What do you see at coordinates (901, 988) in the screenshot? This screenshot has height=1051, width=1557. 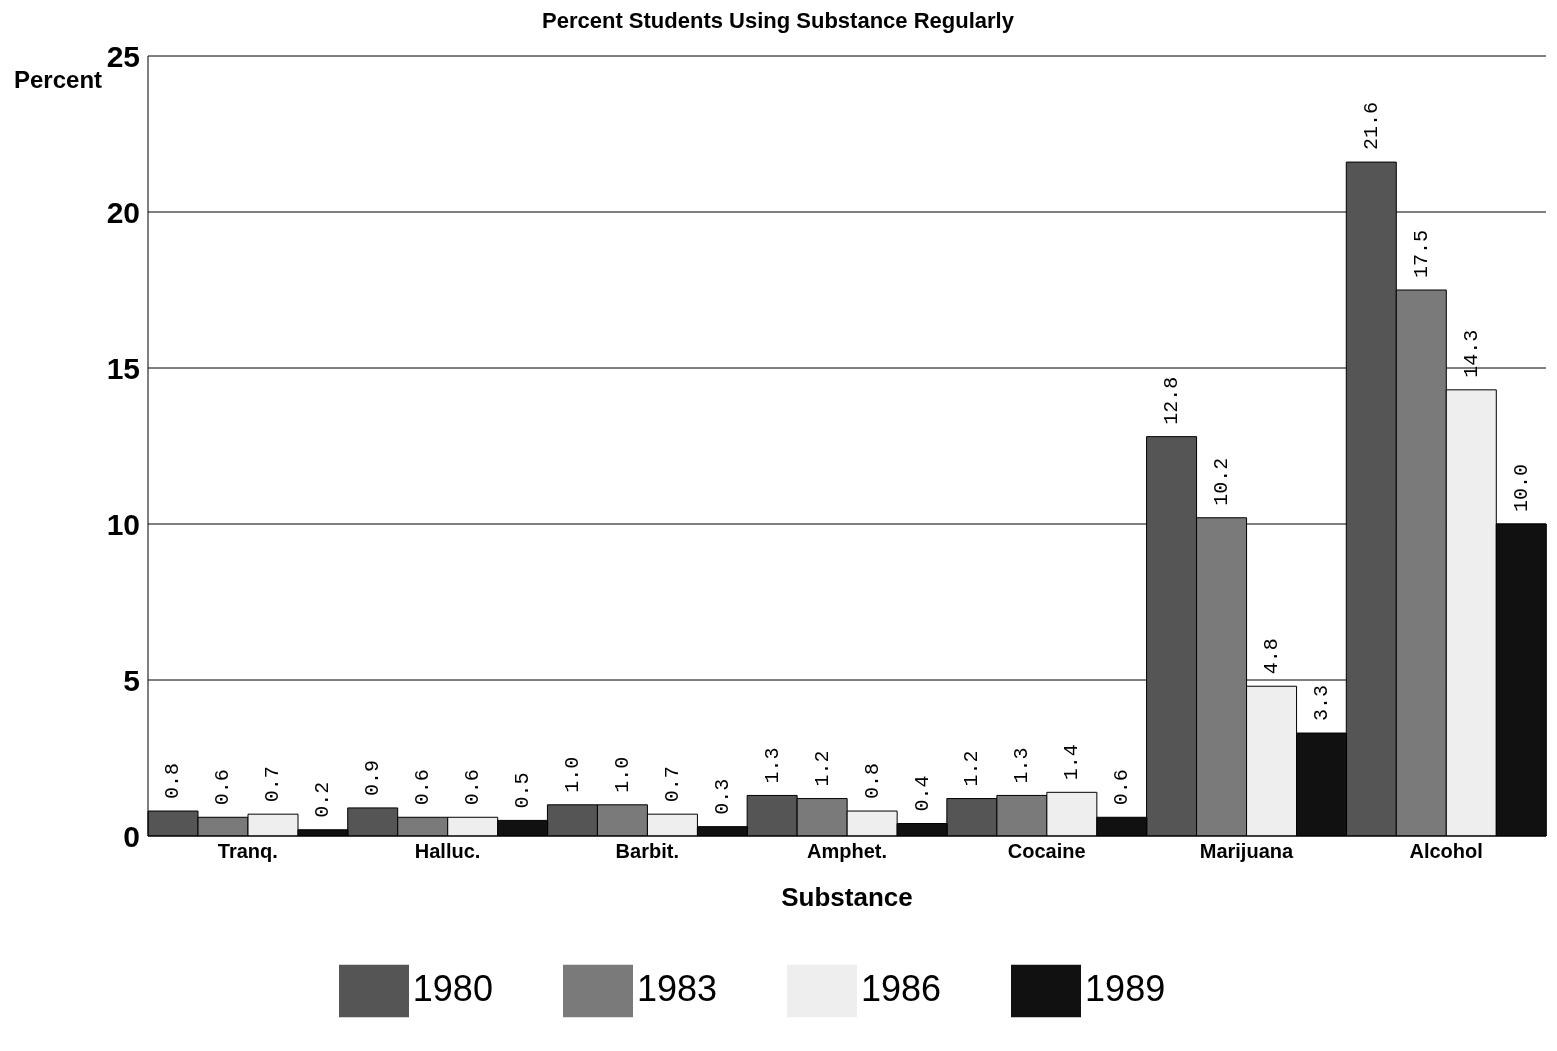 I see `legend-label: 1986` at bounding box center [901, 988].